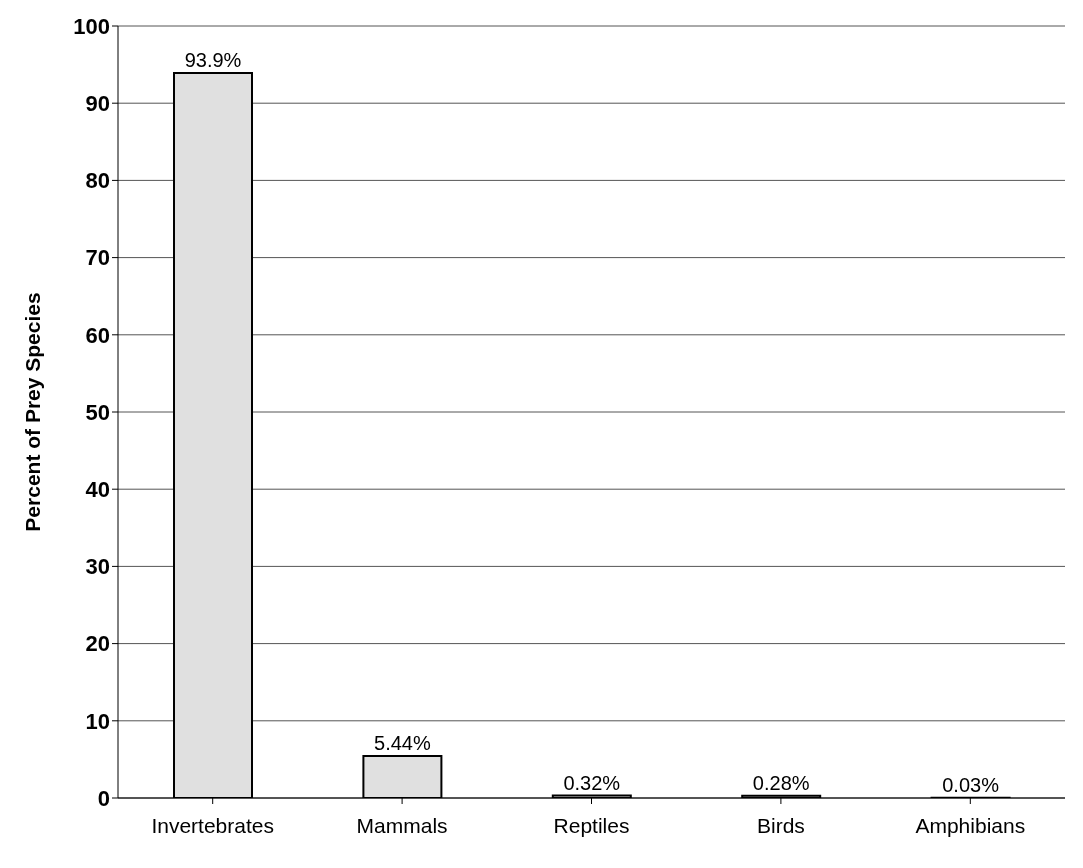  Describe the element at coordinates (971, 784) in the screenshot. I see `data-label: 0.03%` at that location.